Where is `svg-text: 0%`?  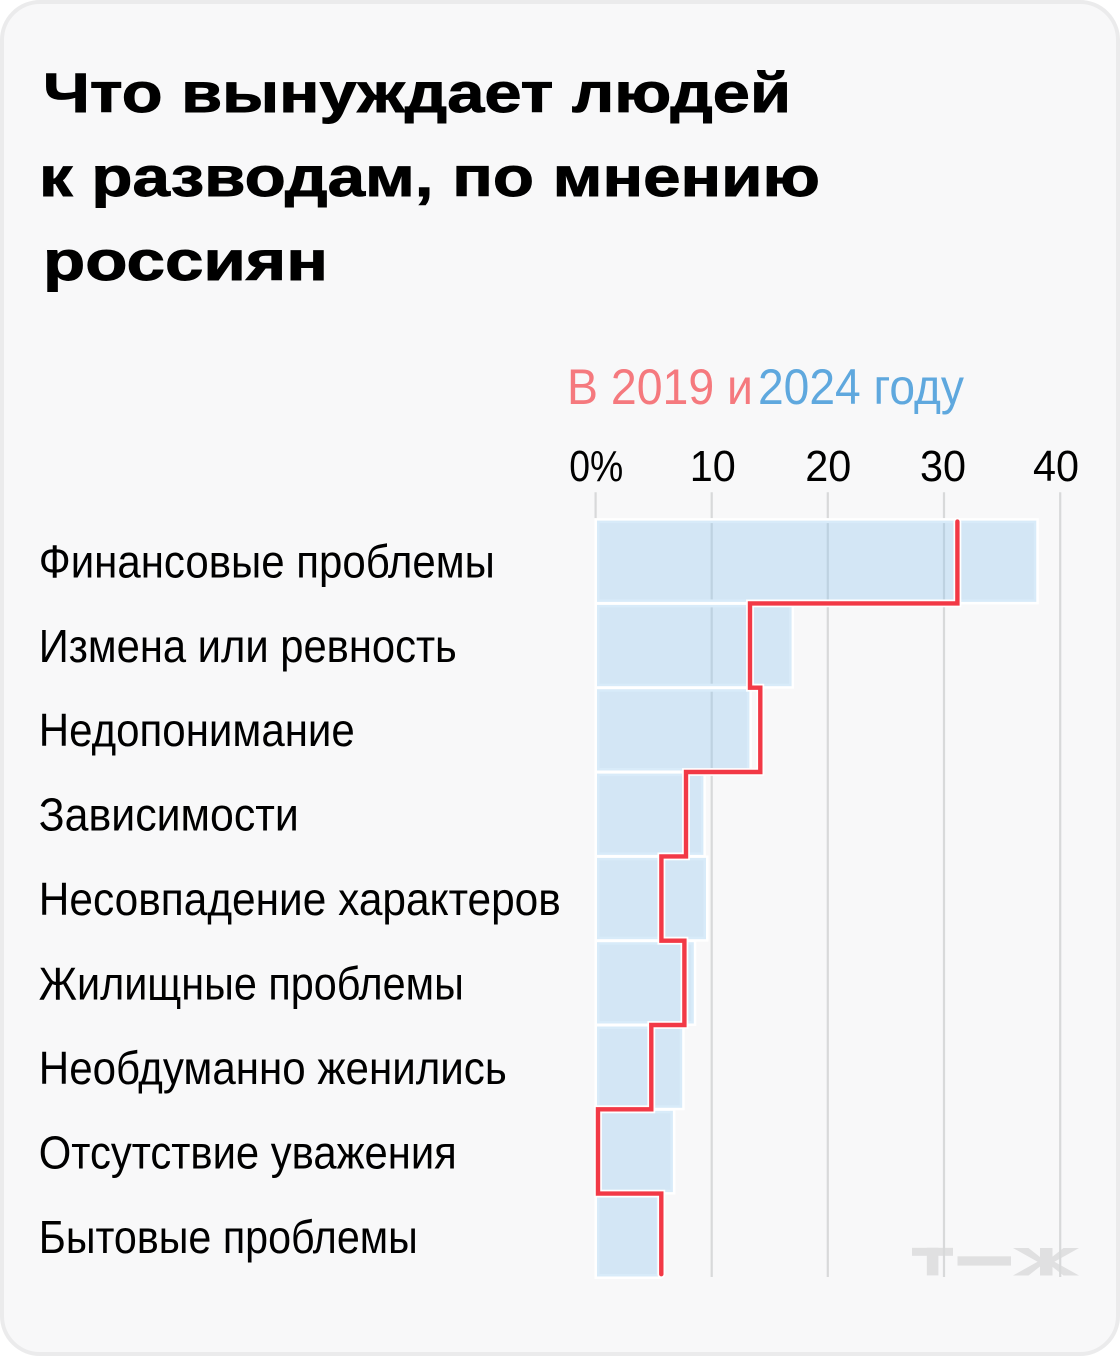
svg-text: 0% is located at coordinates (596, 467).